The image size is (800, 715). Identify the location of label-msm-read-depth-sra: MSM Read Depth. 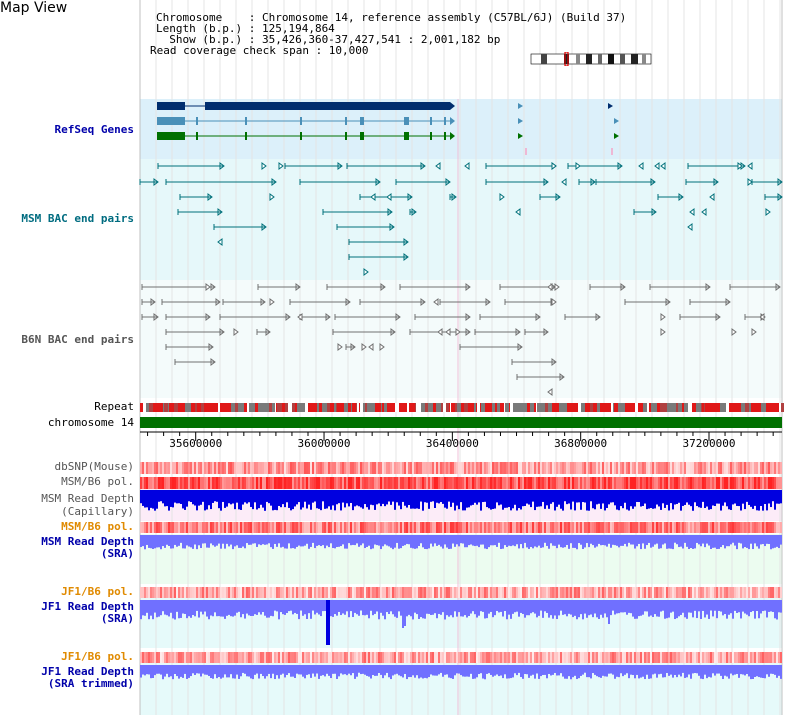
(87, 541).